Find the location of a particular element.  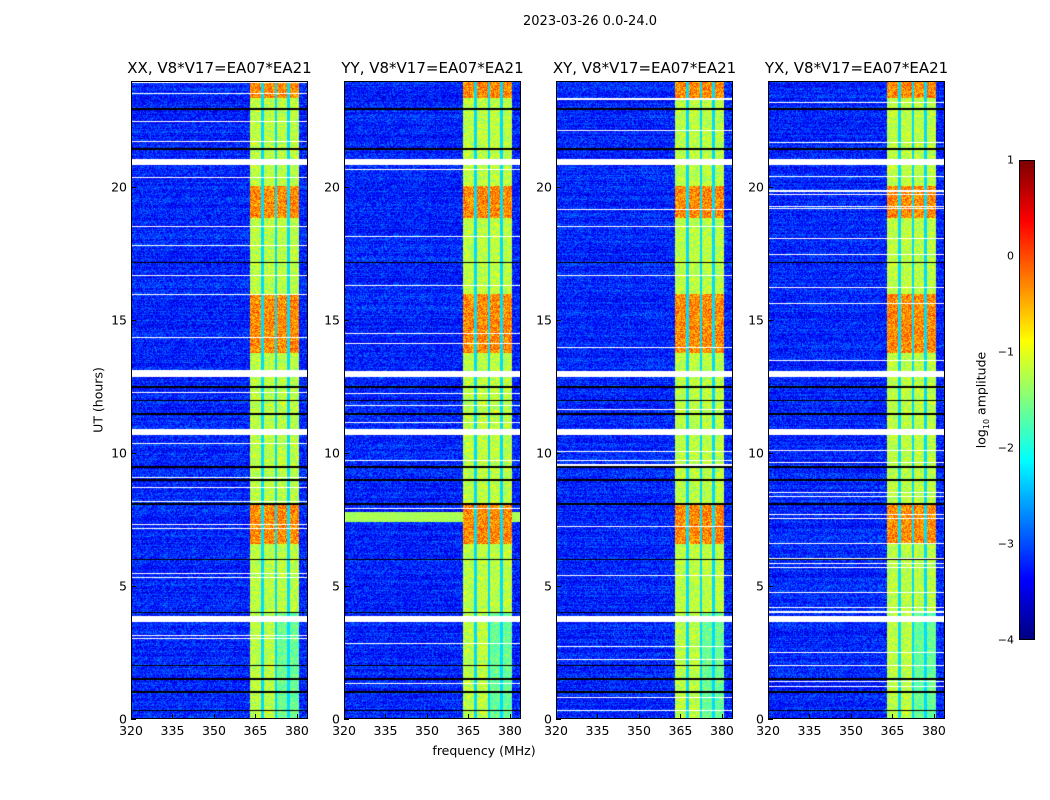

y-axis-label: UT (hours) is located at coordinates (98, 400).